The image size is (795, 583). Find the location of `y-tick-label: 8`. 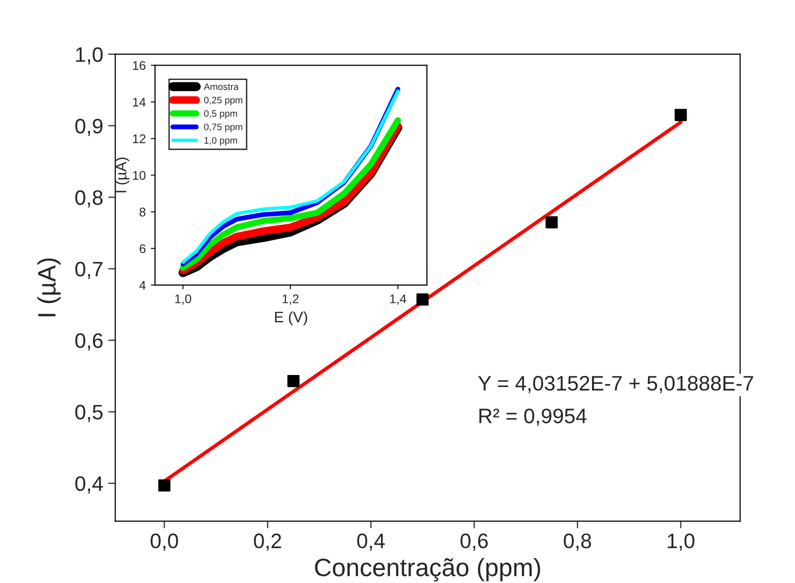

y-tick-label: 8 is located at coordinates (143, 212).